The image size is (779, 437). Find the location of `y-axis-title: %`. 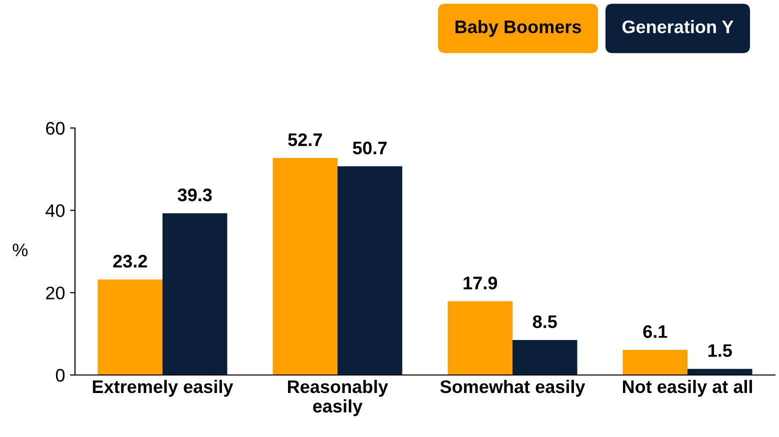

y-axis-title: % is located at coordinates (20, 250).